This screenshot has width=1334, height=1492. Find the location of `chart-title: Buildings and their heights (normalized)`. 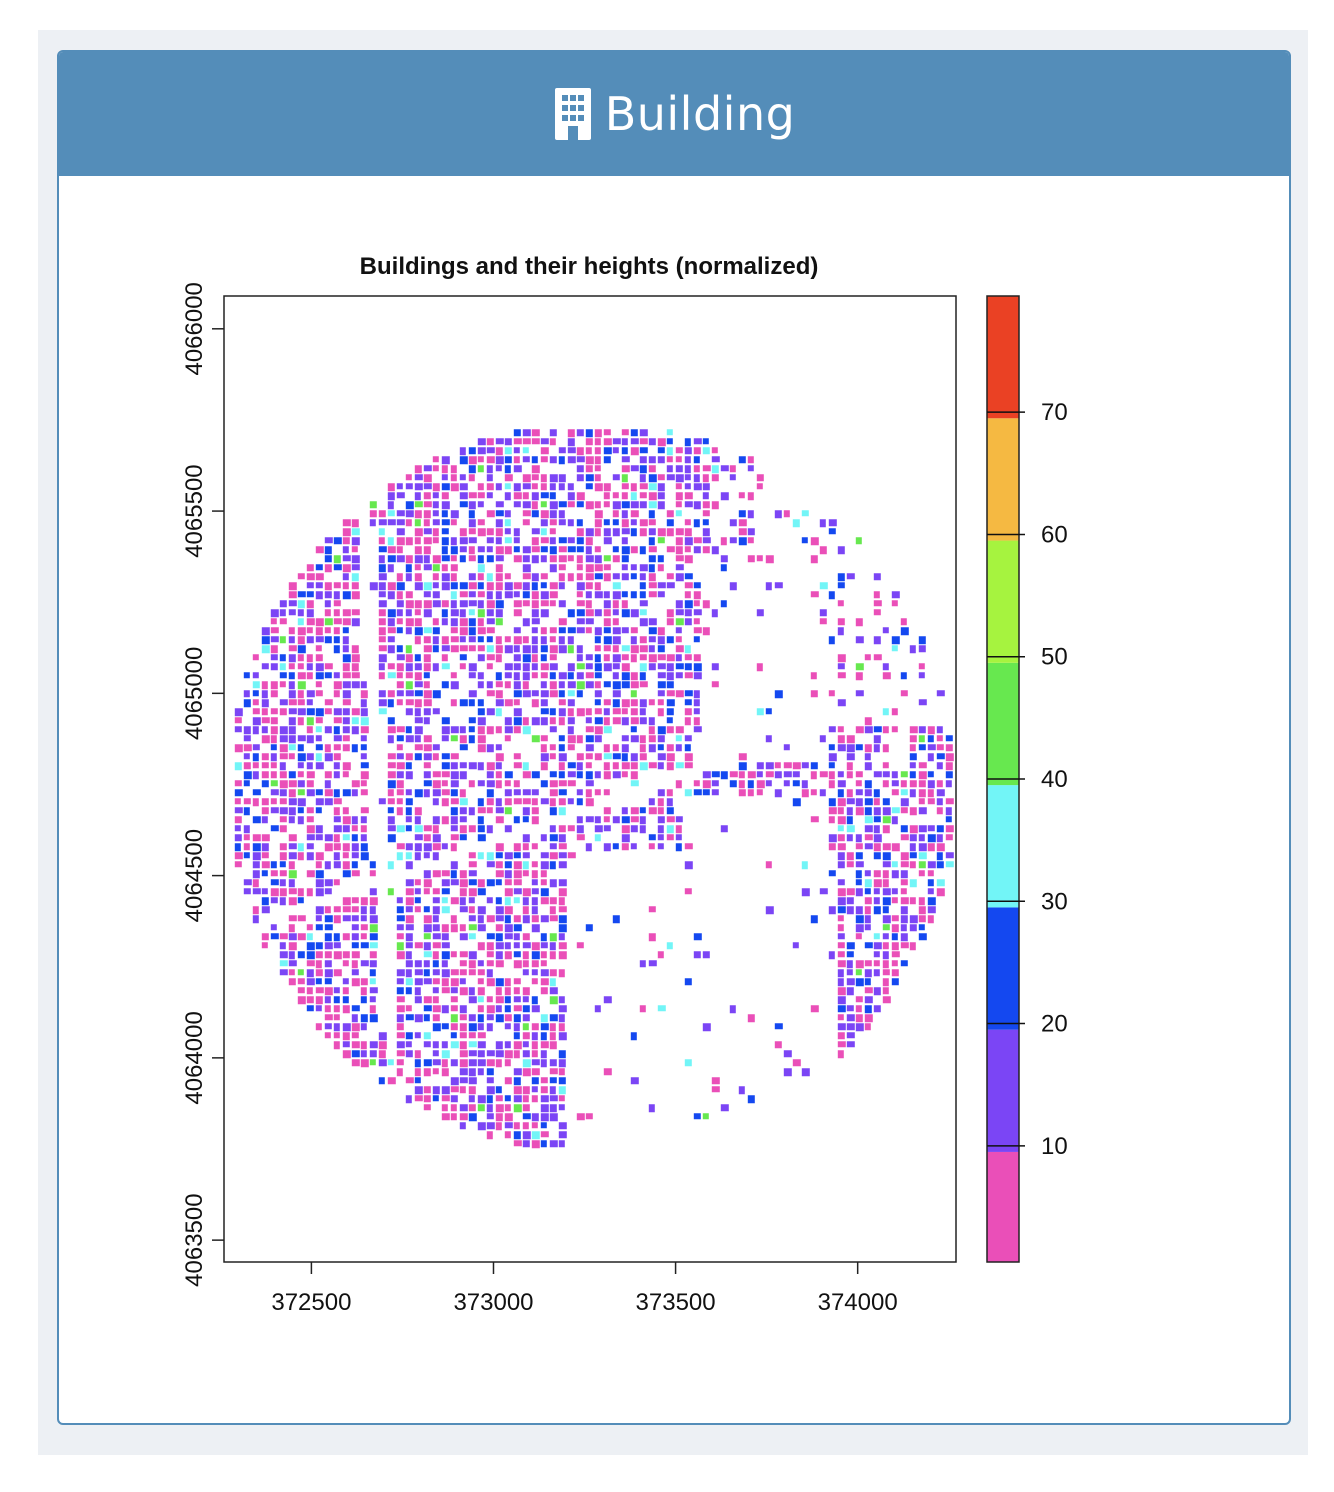

chart-title: Buildings and their heights (normalized) is located at coordinates (589, 266).